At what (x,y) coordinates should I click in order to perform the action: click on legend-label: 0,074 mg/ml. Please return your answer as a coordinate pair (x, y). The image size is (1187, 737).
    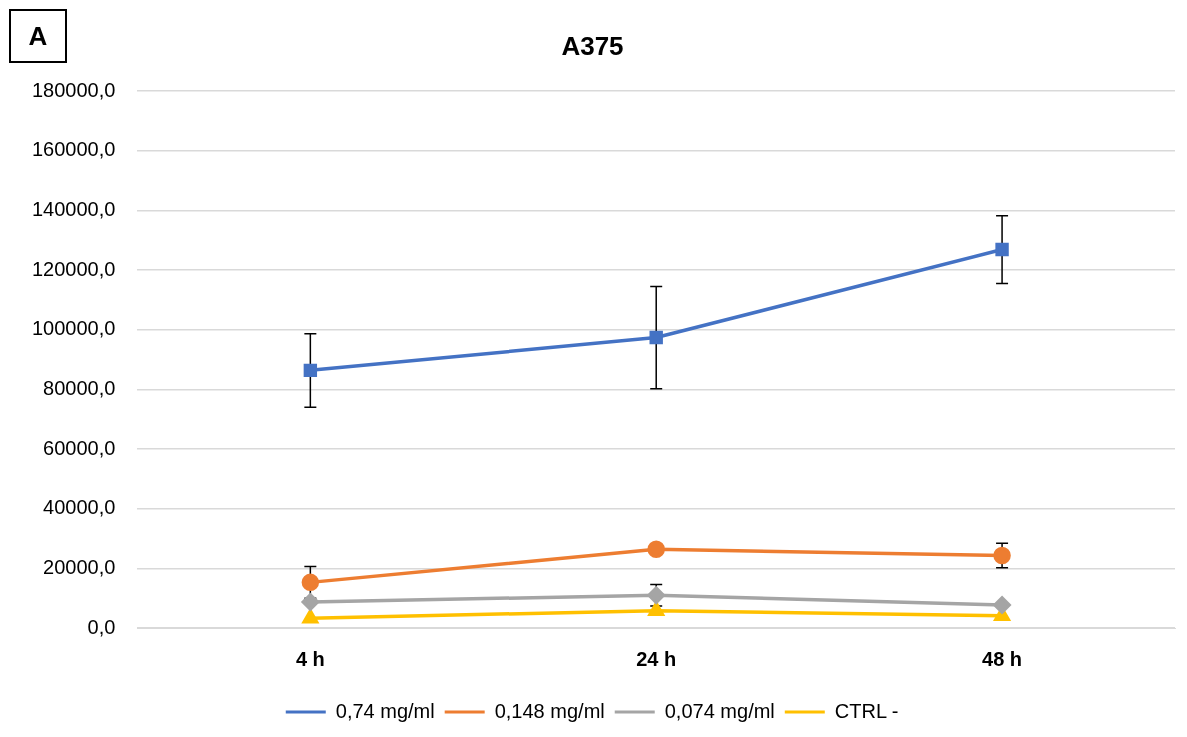
    Looking at the image, I should click on (719, 710).